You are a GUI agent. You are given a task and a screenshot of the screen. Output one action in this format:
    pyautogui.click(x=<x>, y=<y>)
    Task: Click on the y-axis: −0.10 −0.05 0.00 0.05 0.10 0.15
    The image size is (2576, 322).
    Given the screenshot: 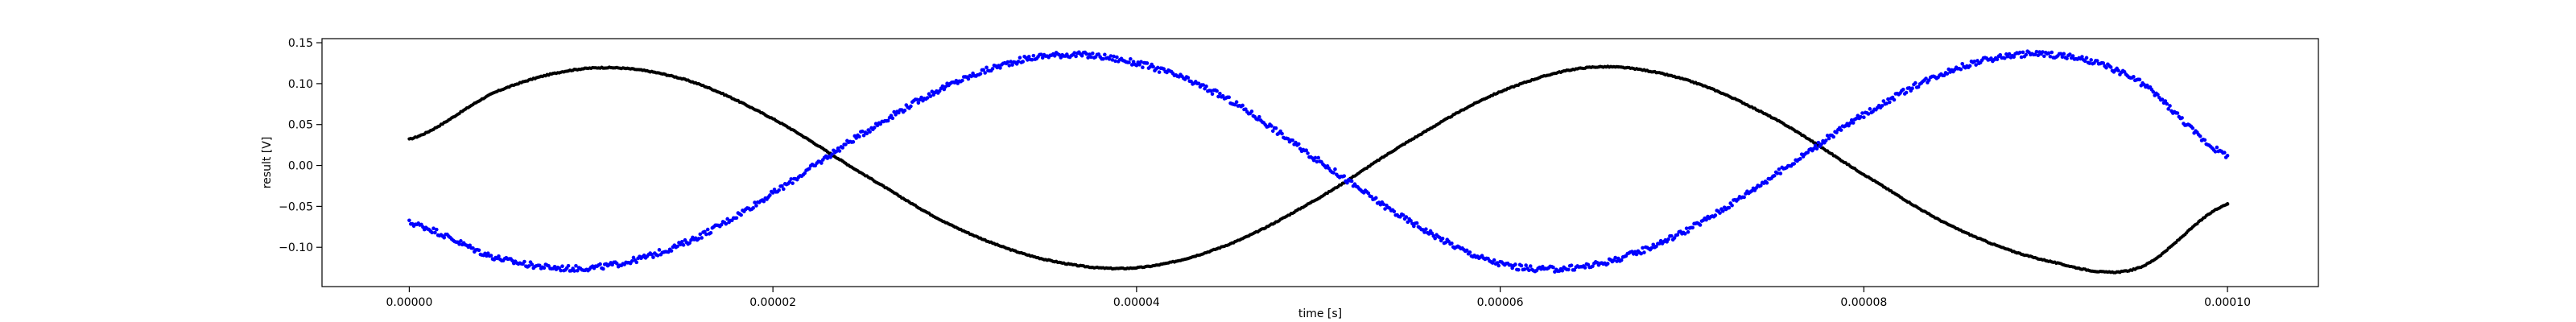 What is the action you would take?
    pyautogui.click(x=300, y=145)
    